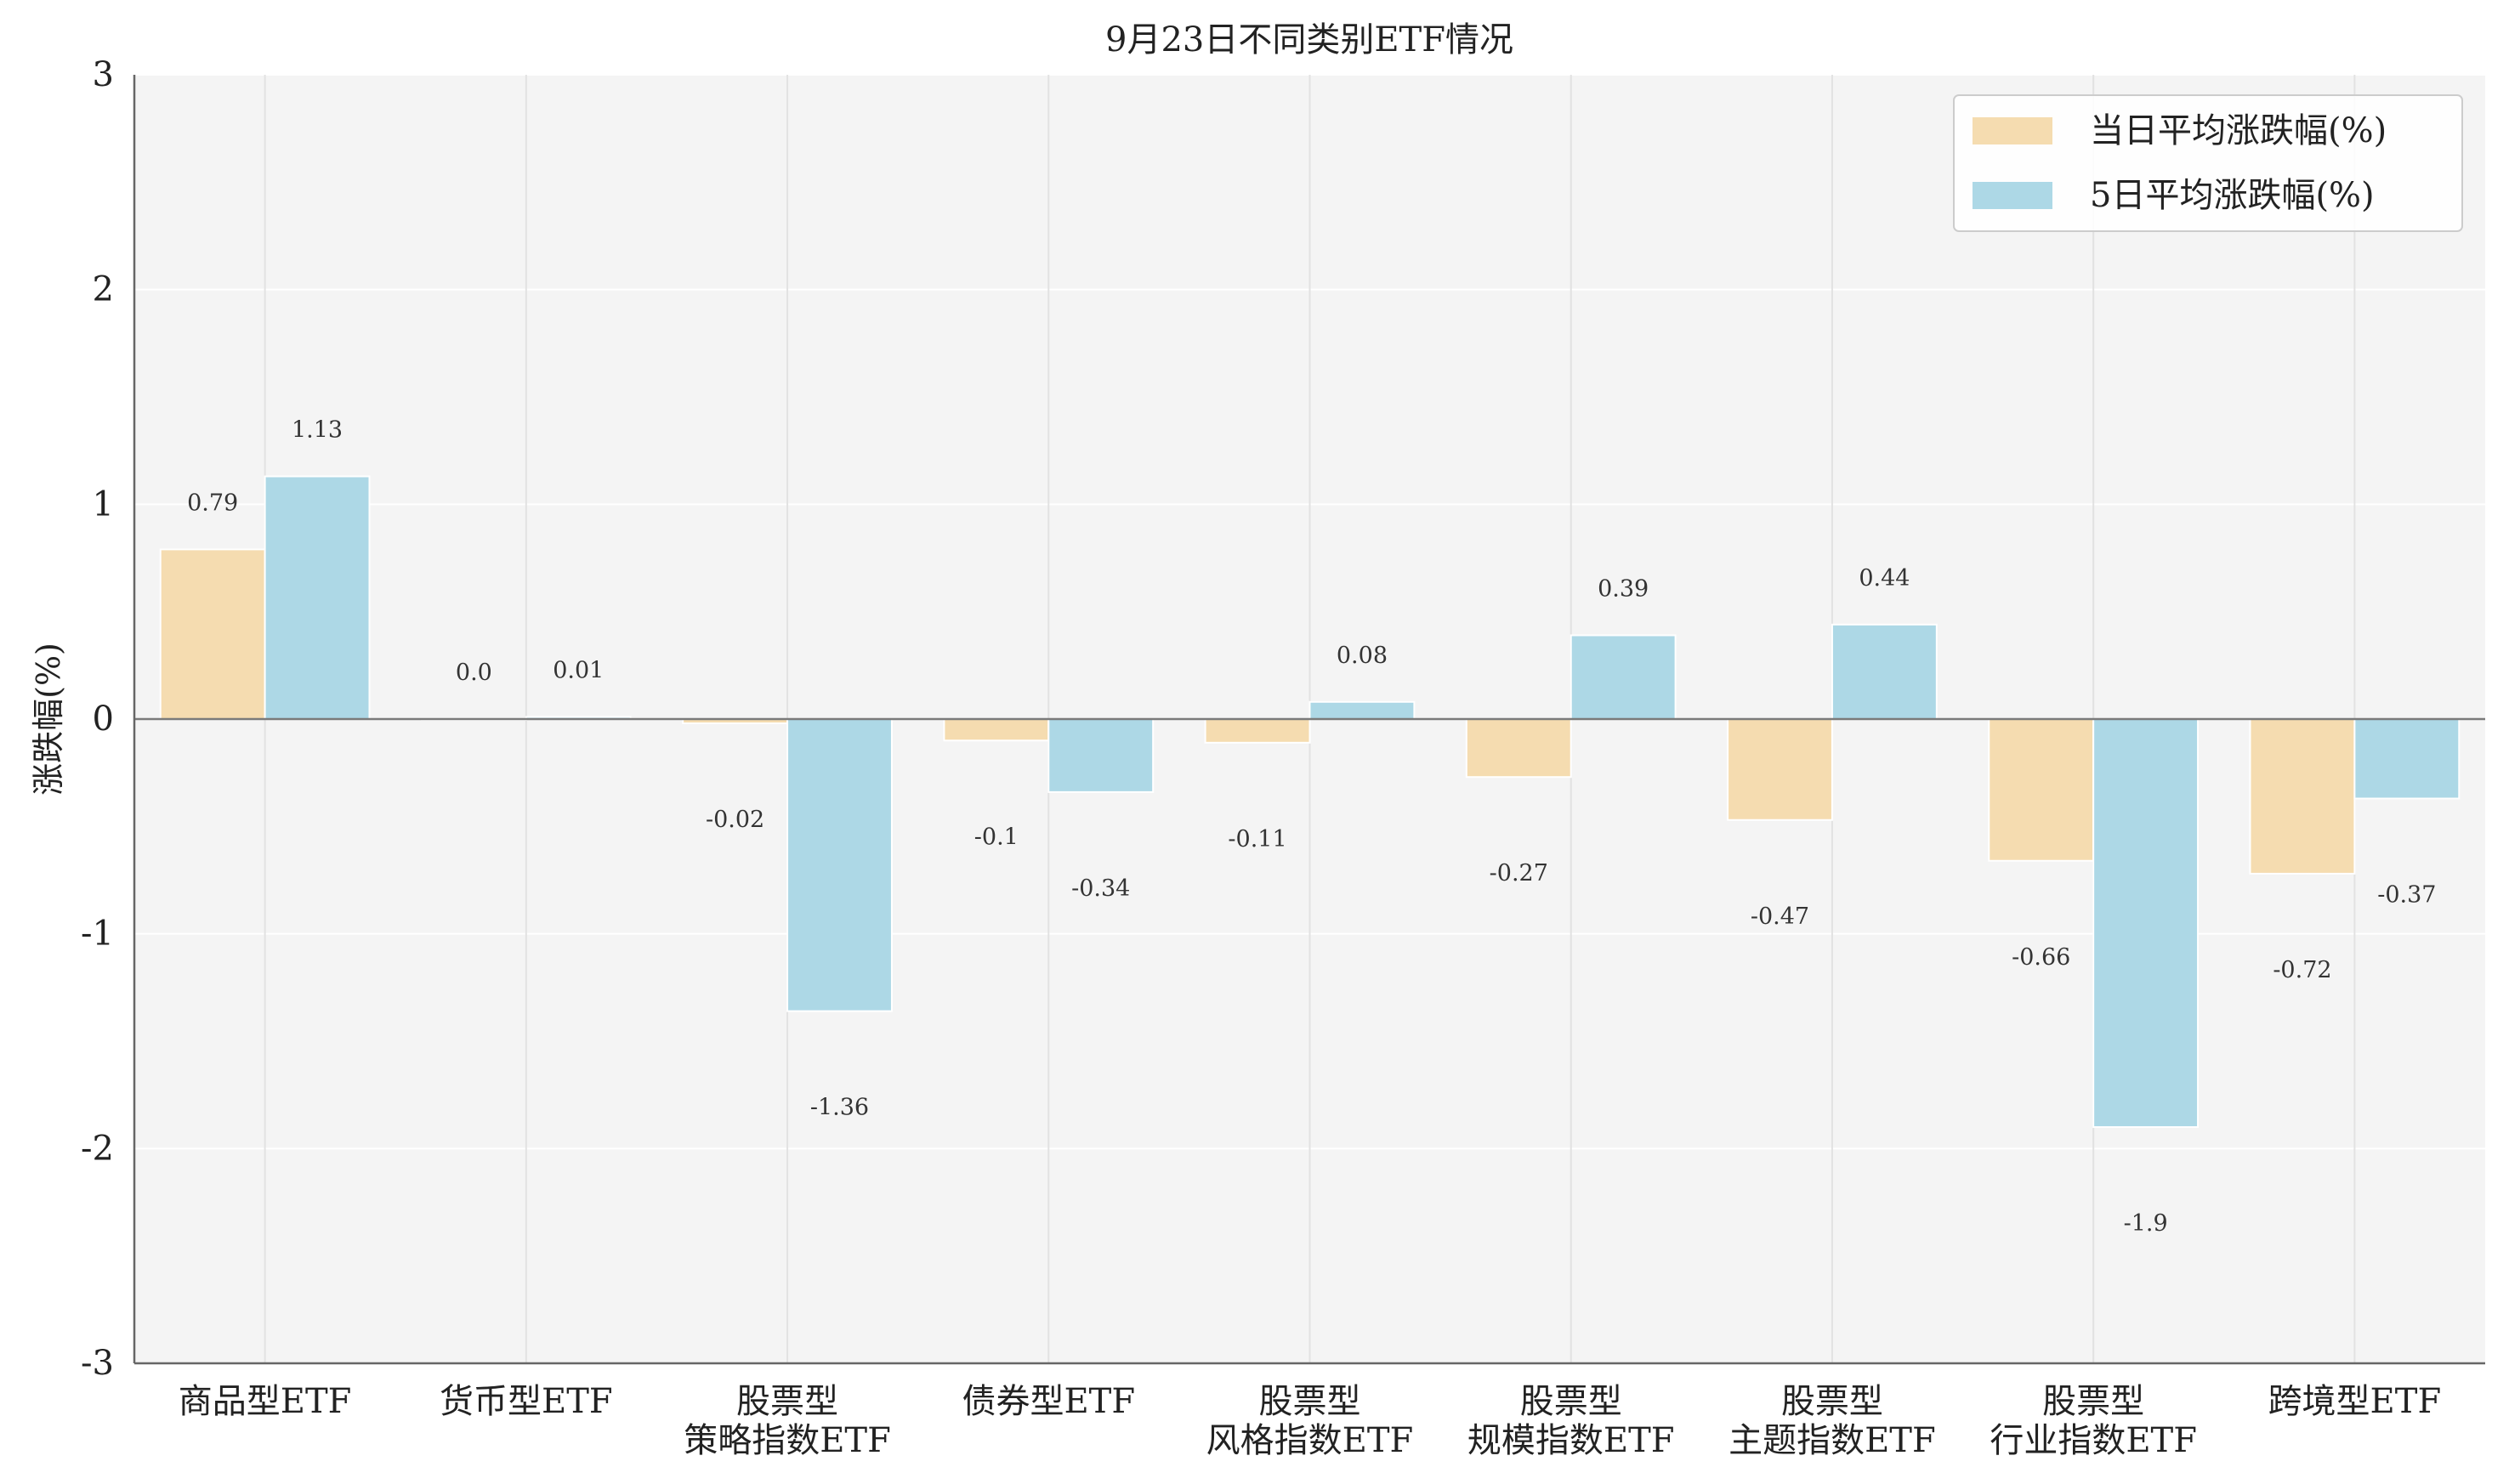  Describe the element at coordinates (1884, 578) in the screenshot. I see `data-label-s1-6: 0.44` at that location.